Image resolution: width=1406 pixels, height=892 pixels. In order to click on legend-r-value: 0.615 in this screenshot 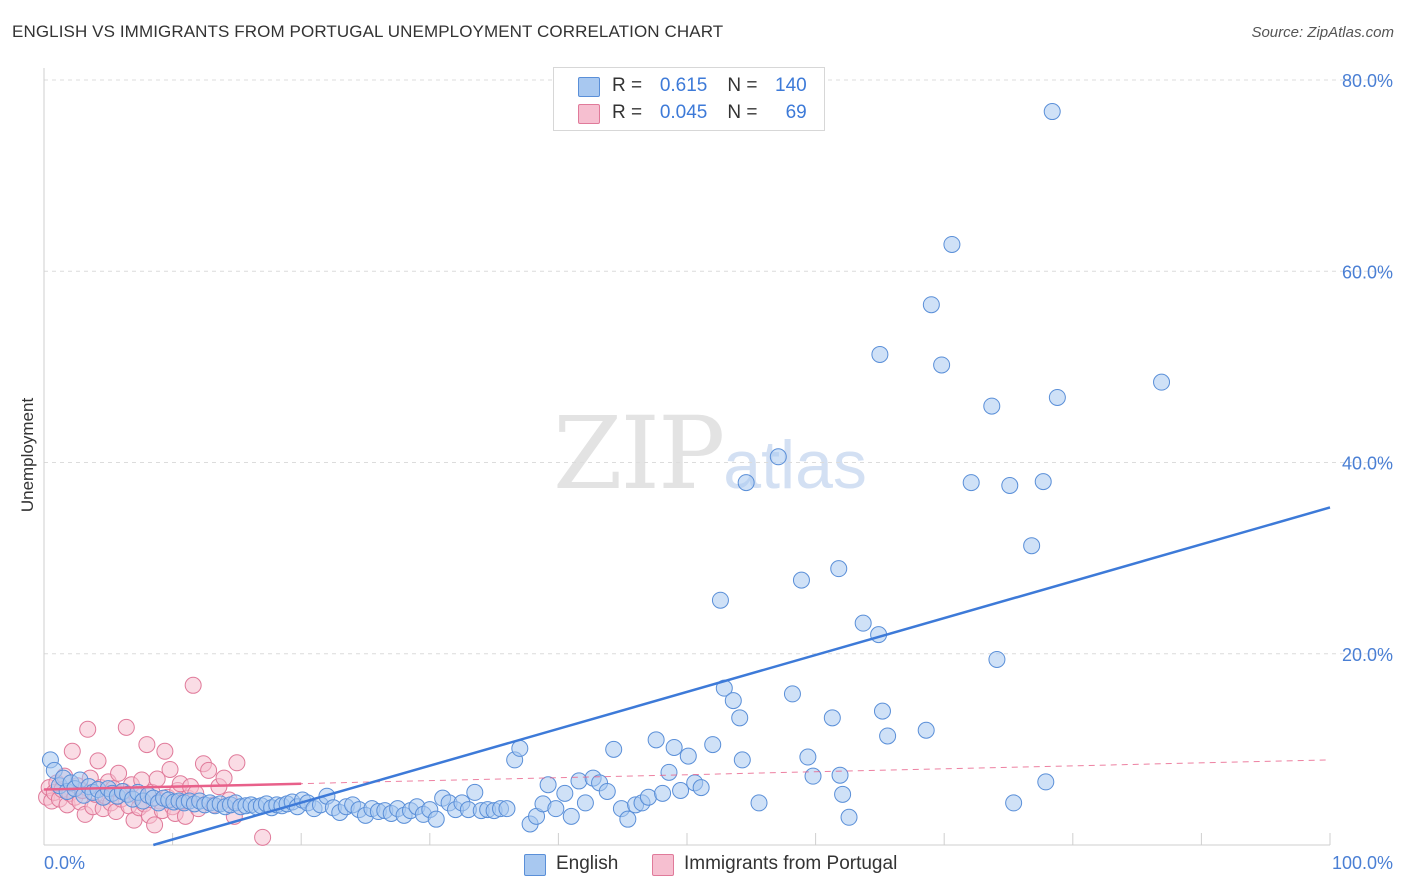, I will do `click(683, 85)`.